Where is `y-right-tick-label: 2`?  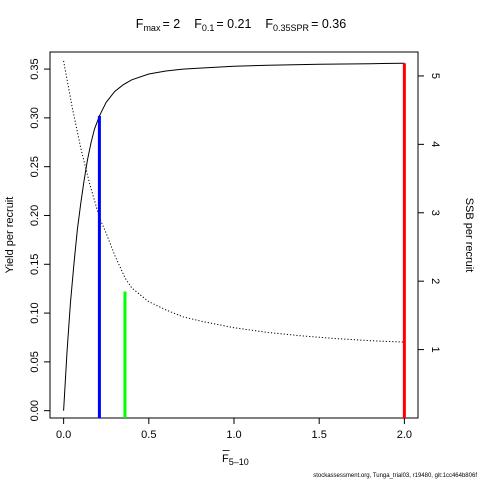 y-right-tick-label: 2 is located at coordinates (435, 281).